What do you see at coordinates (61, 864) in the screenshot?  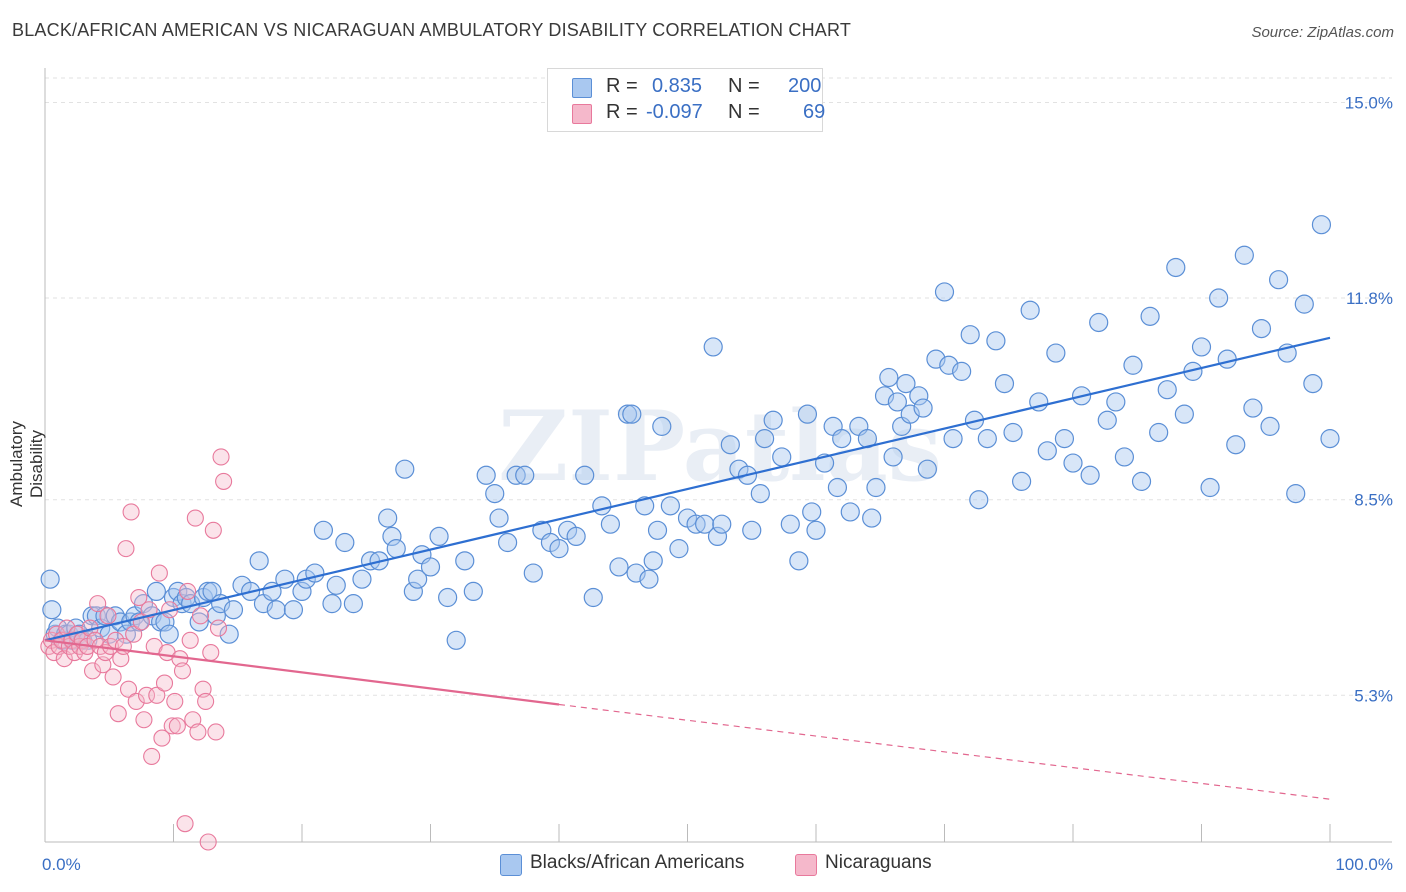 I see `x-tick-label-left: 0.0%` at bounding box center [61, 864].